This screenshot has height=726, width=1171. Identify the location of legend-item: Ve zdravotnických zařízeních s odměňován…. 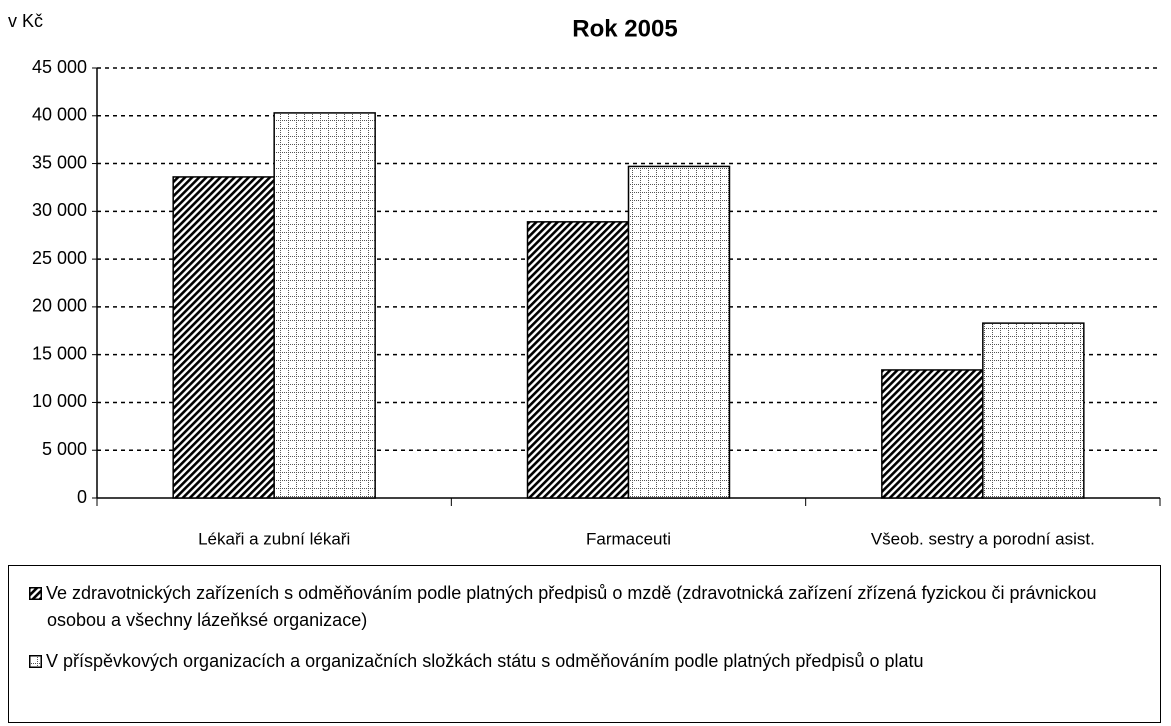
(584, 607).